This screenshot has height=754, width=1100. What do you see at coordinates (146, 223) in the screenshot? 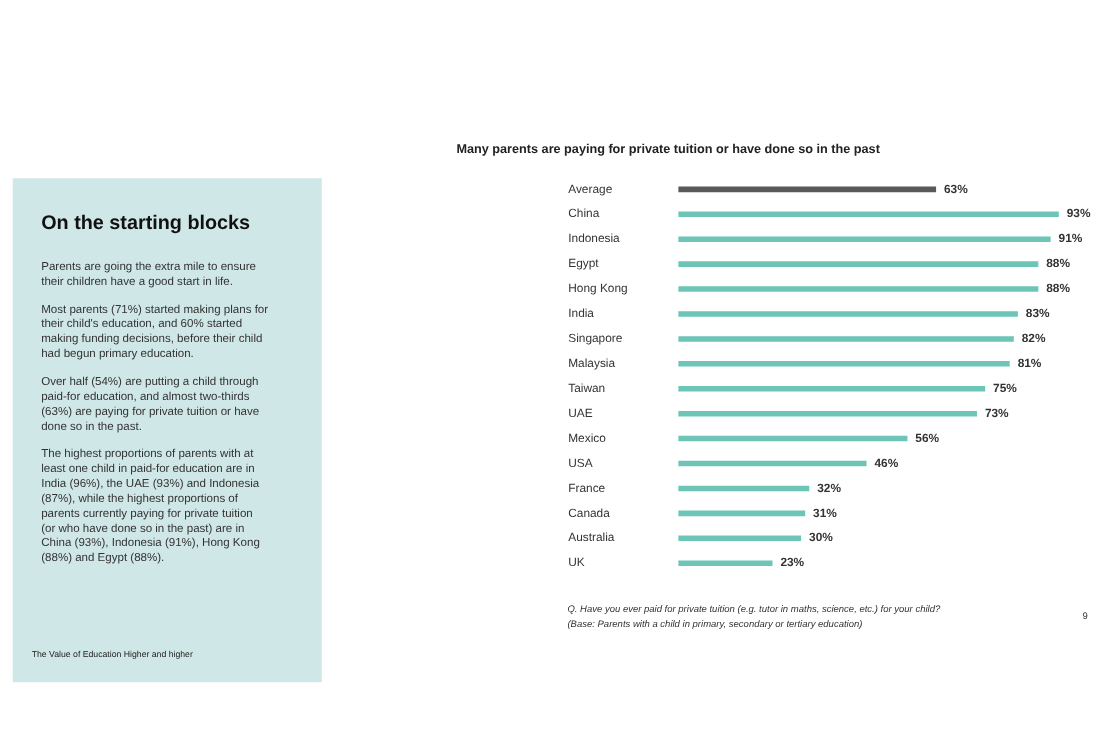
I see `text: On the starting blocks` at bounding box center [146, 223].